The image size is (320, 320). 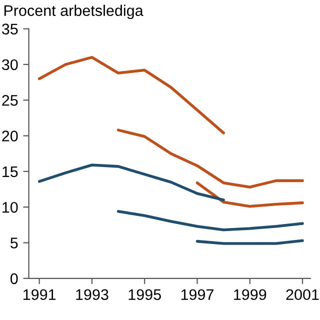 I want to click on x-tick-label: 1999, so click(x=250, y=294).